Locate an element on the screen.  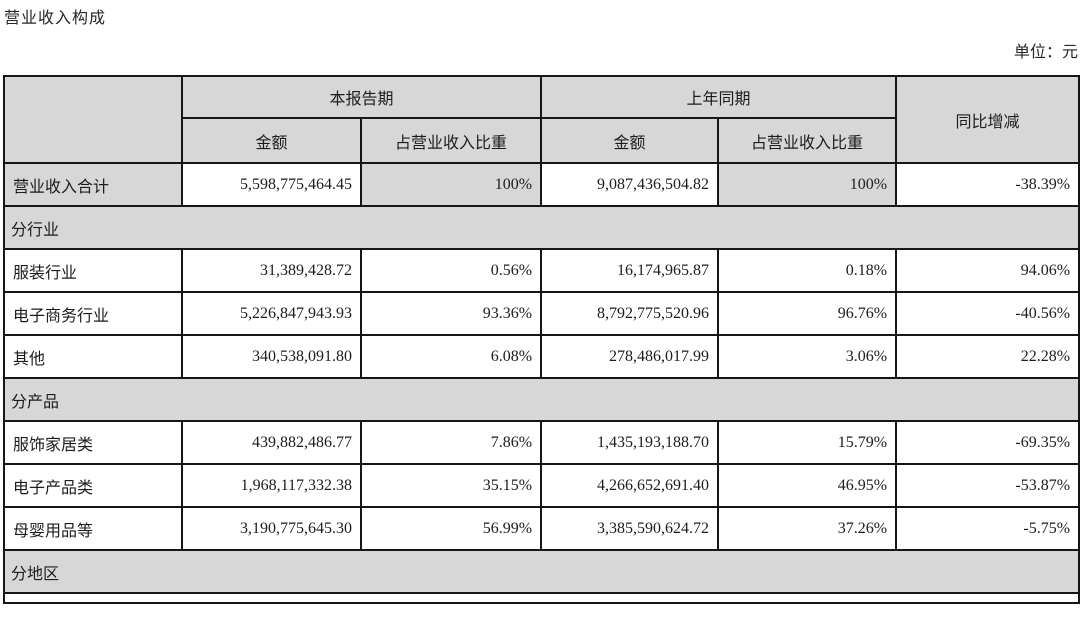
prior-proportion-cell: 3.06% is located at coordinates (807, 356).